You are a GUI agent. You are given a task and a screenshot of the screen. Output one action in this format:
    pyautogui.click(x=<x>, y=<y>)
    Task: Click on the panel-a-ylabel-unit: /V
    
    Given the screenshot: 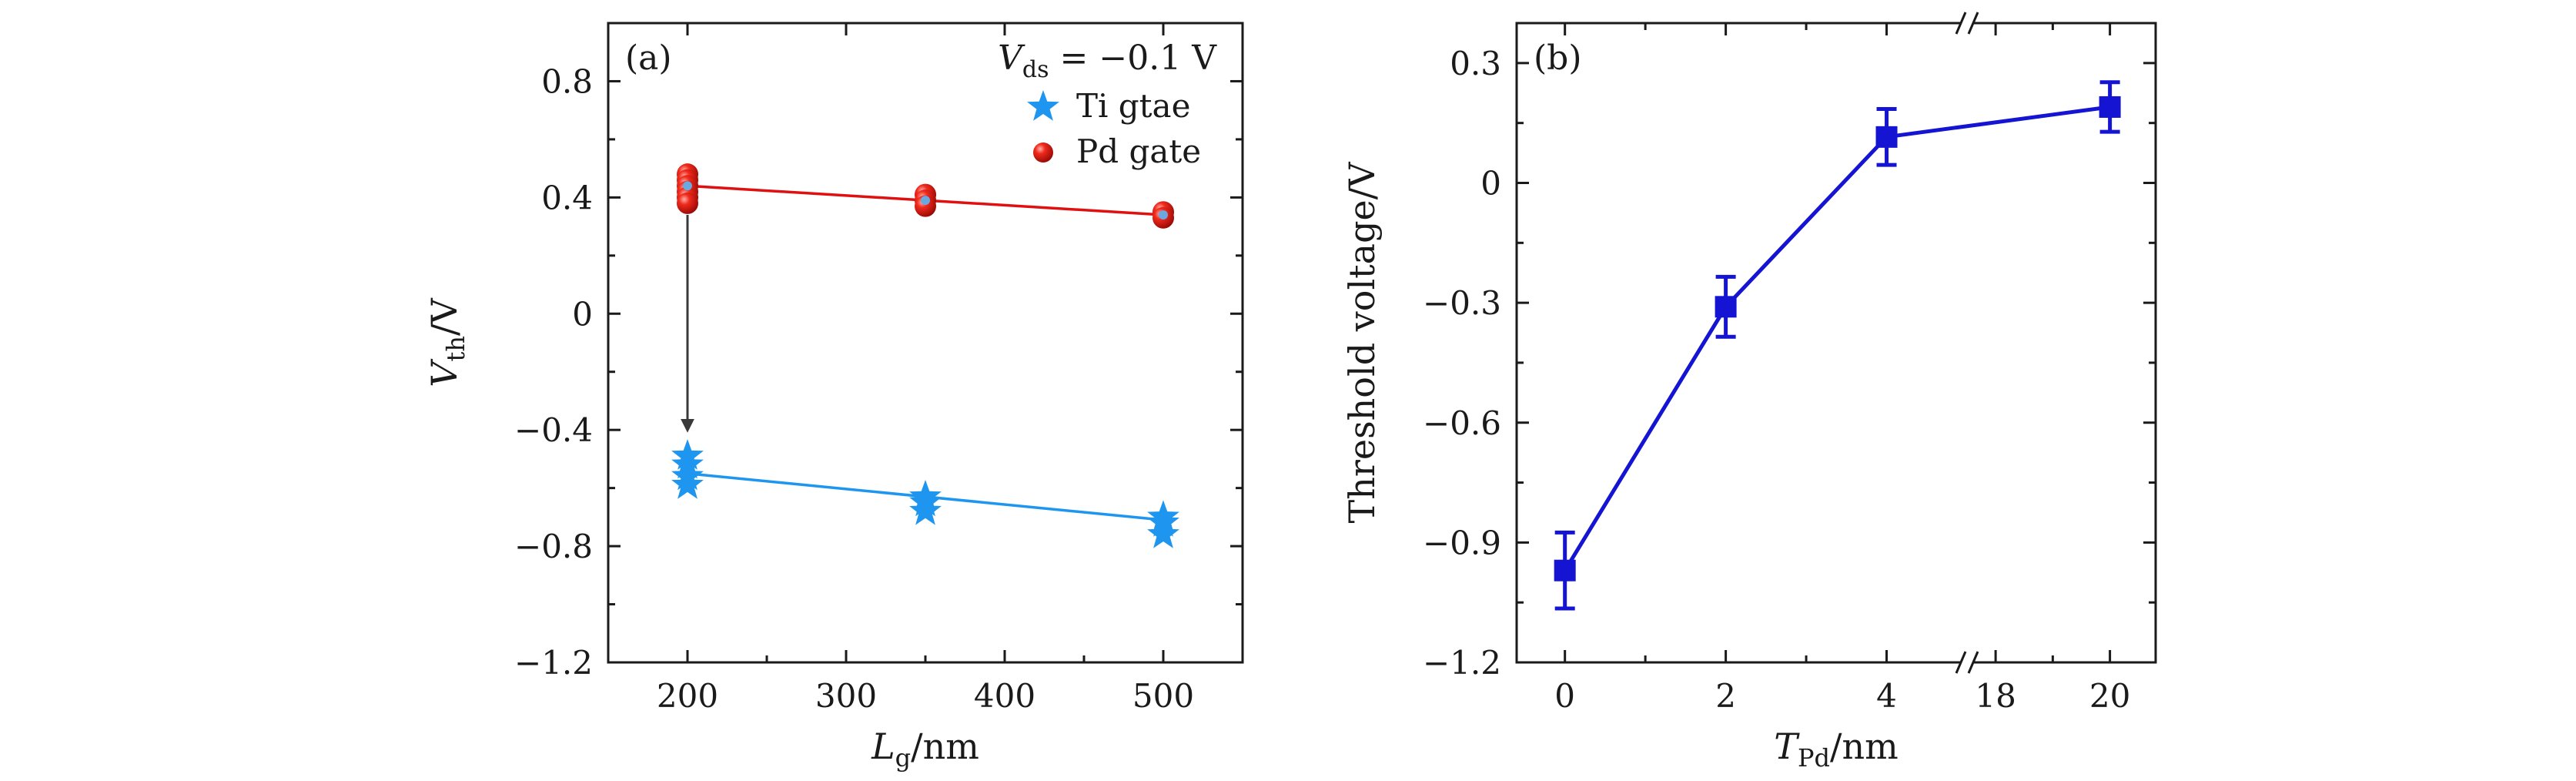 What is the action you would take?
    pyautogui.click(x=444, y=317)
    